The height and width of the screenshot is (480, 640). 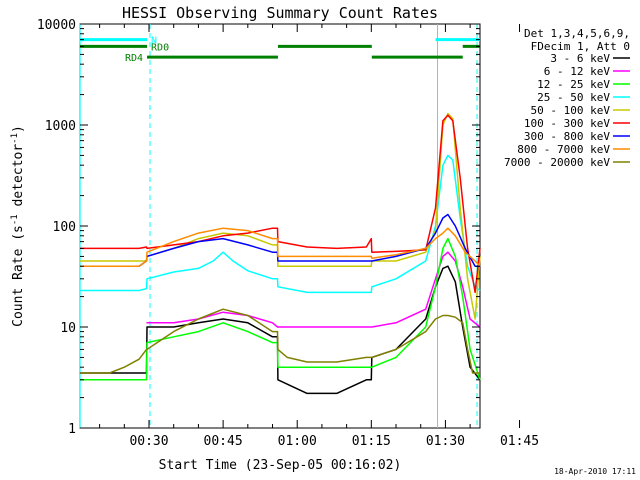 I want to click on legend-header-line: FDecim 1, Att 0, so click(x=580, y=46).